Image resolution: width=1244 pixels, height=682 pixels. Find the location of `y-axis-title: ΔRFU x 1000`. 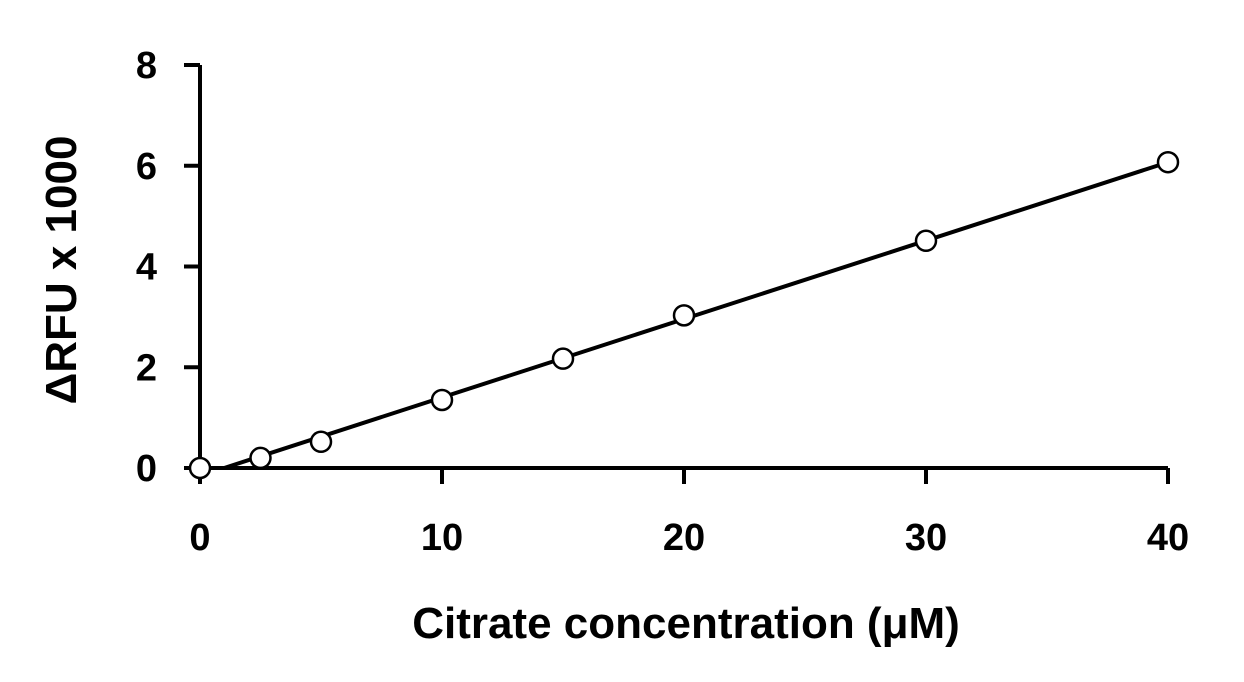

y-axis-title: ΔRFU x 1000 is located at coordinates (61, 270).